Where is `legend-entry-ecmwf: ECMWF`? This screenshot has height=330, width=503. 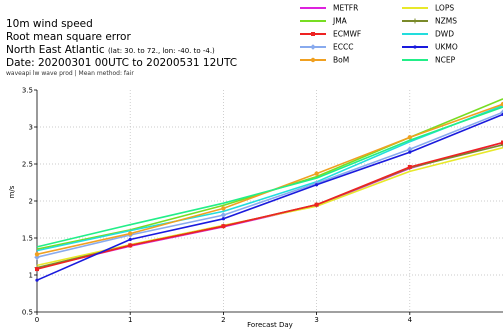 legend-entry-ecmwf: ECMWF is located at coordinates (330, 34).